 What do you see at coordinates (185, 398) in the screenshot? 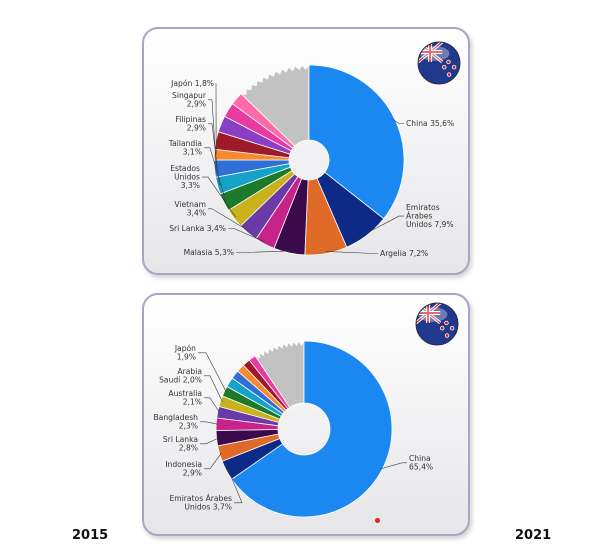
I see `label-australia: Australia 2,1%` at bounding box center [185, 398].